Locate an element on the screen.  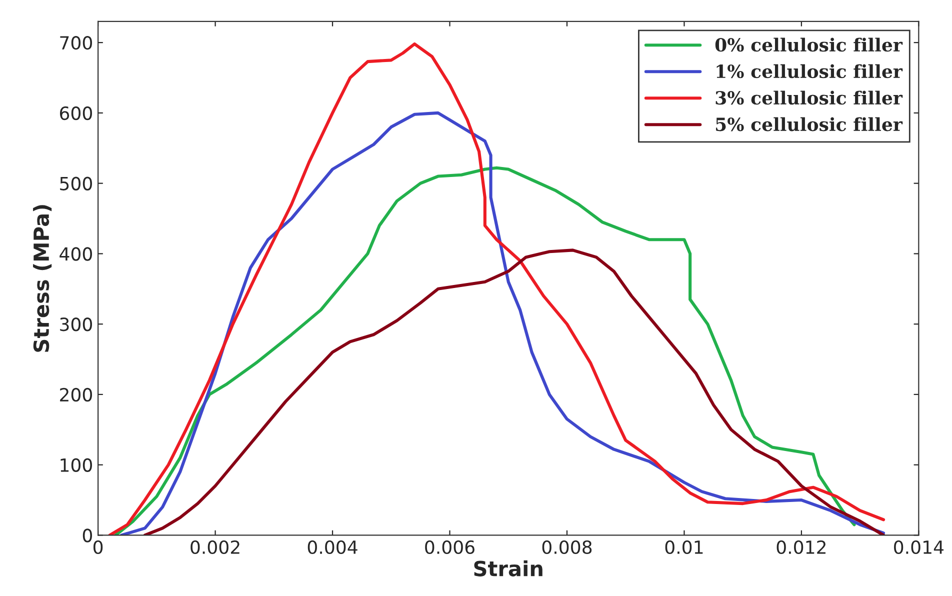
y-tick-label: 200 is located at coordinates (76, 395).